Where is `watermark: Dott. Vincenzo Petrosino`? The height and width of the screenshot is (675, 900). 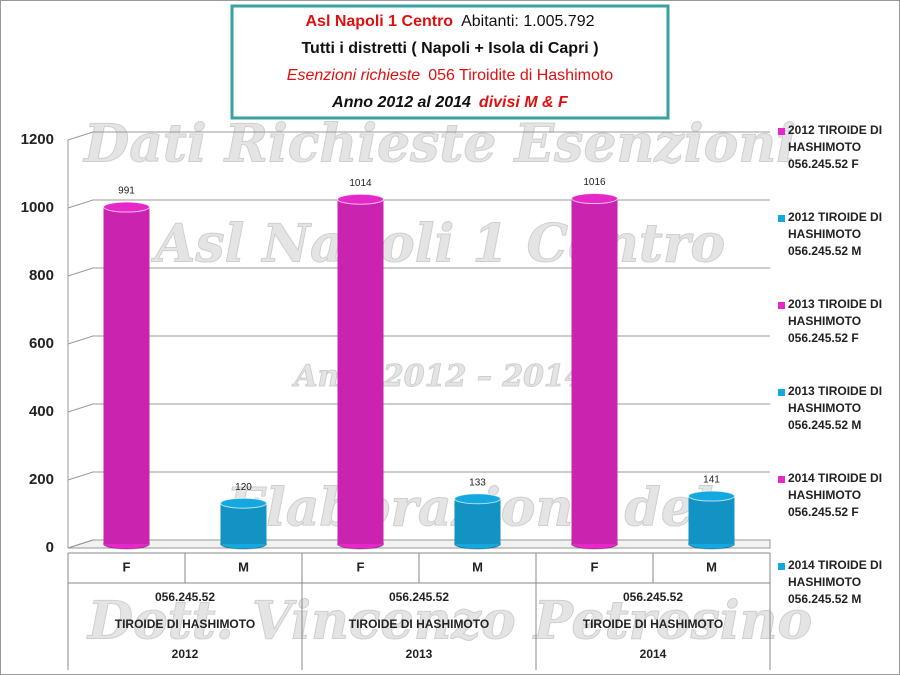
watermark: Dott. Vincenzo Petrosino is located at coordinates (449, 621).